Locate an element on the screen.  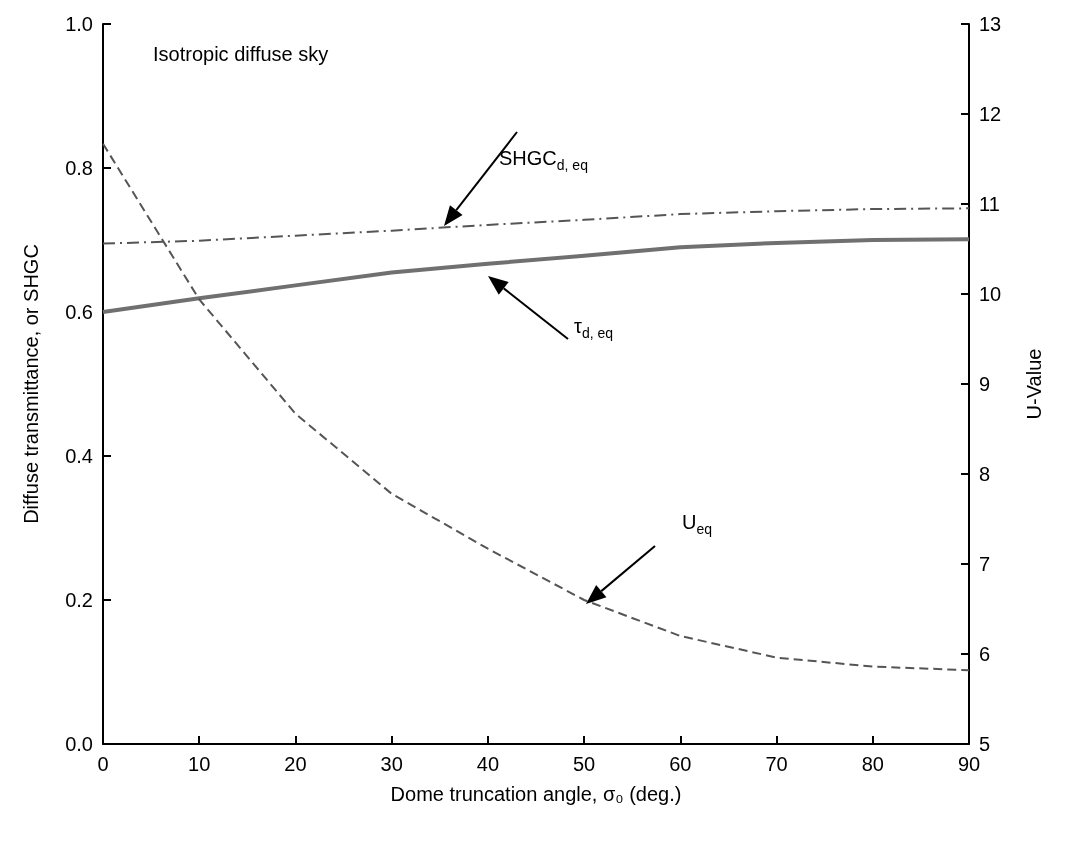
annotation: U$_{eq}$ is located at coordinates (697, 524).